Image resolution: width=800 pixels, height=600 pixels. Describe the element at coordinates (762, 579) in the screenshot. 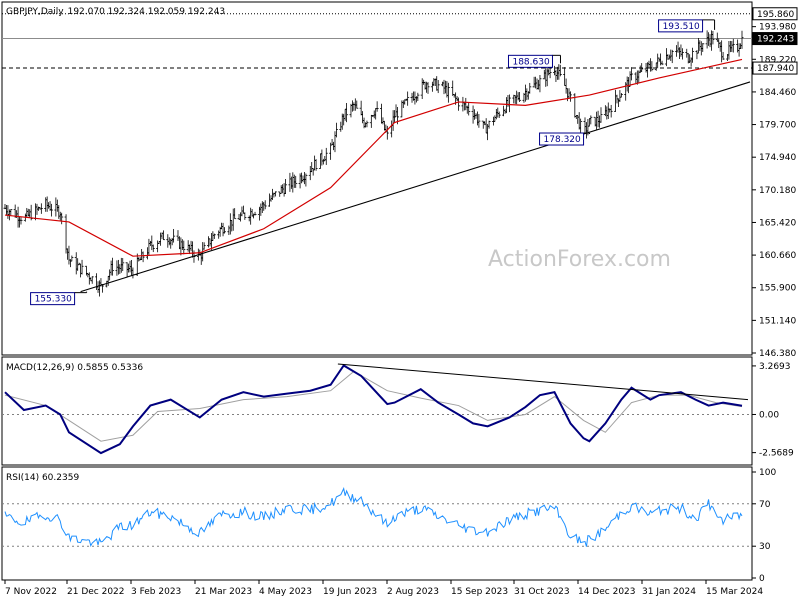

I see `rsi-y-tick-label: 0` at that location.